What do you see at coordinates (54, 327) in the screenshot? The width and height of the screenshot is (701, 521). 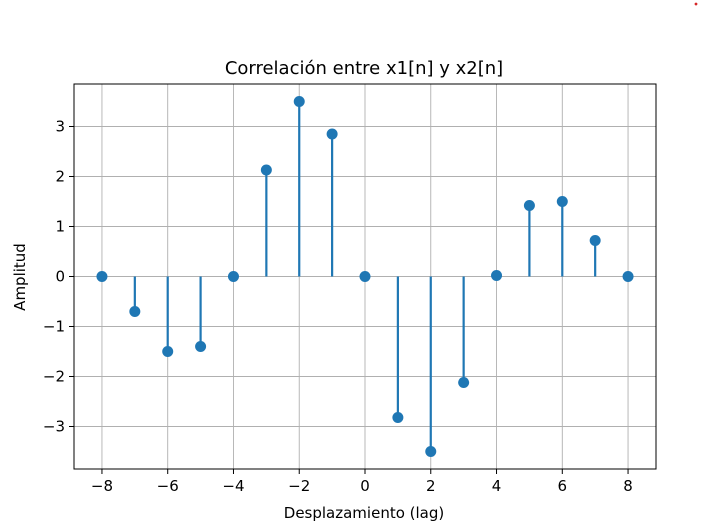 I see `y-tick-label: −1` at bounding box center [54, 327].